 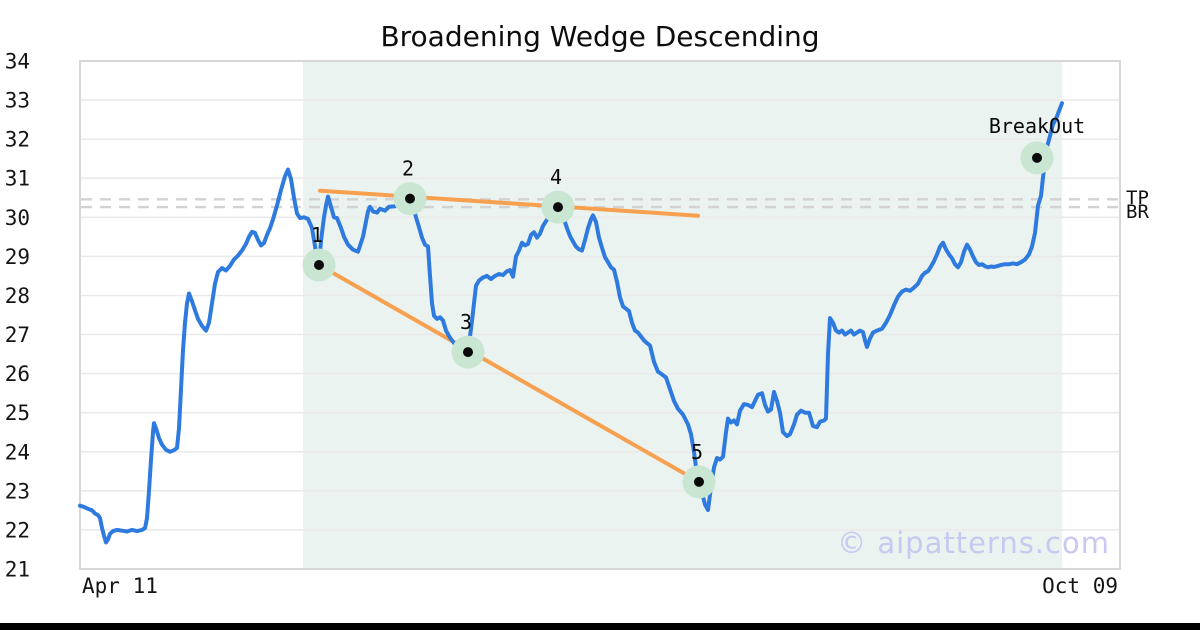 What do you see at coordinates (17, 374) in the screenshot?
I see `y-tick-label: 26` at bounding box center [17, 374].